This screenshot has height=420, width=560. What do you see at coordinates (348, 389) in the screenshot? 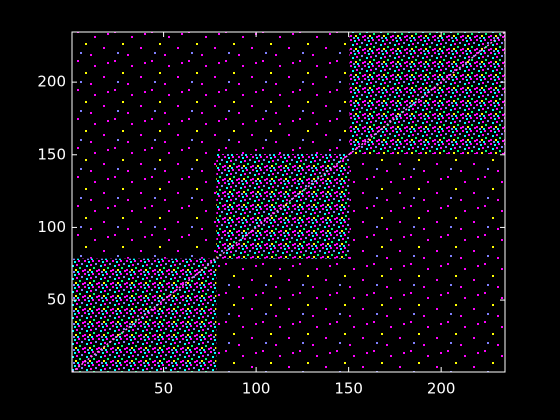
I see `x-tick-label: 150` at bounding box center [348, 389].